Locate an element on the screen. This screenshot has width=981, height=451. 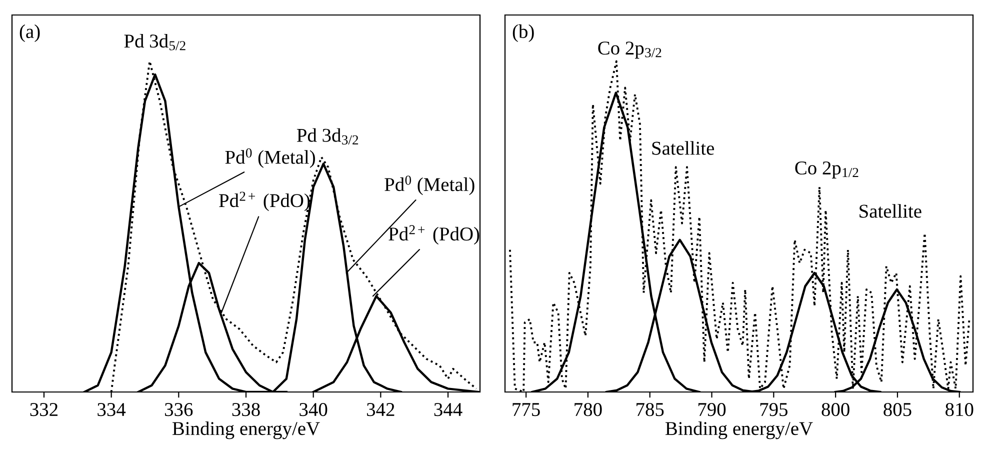
x-tick-label: 775 is located at coordinates (526, 409).